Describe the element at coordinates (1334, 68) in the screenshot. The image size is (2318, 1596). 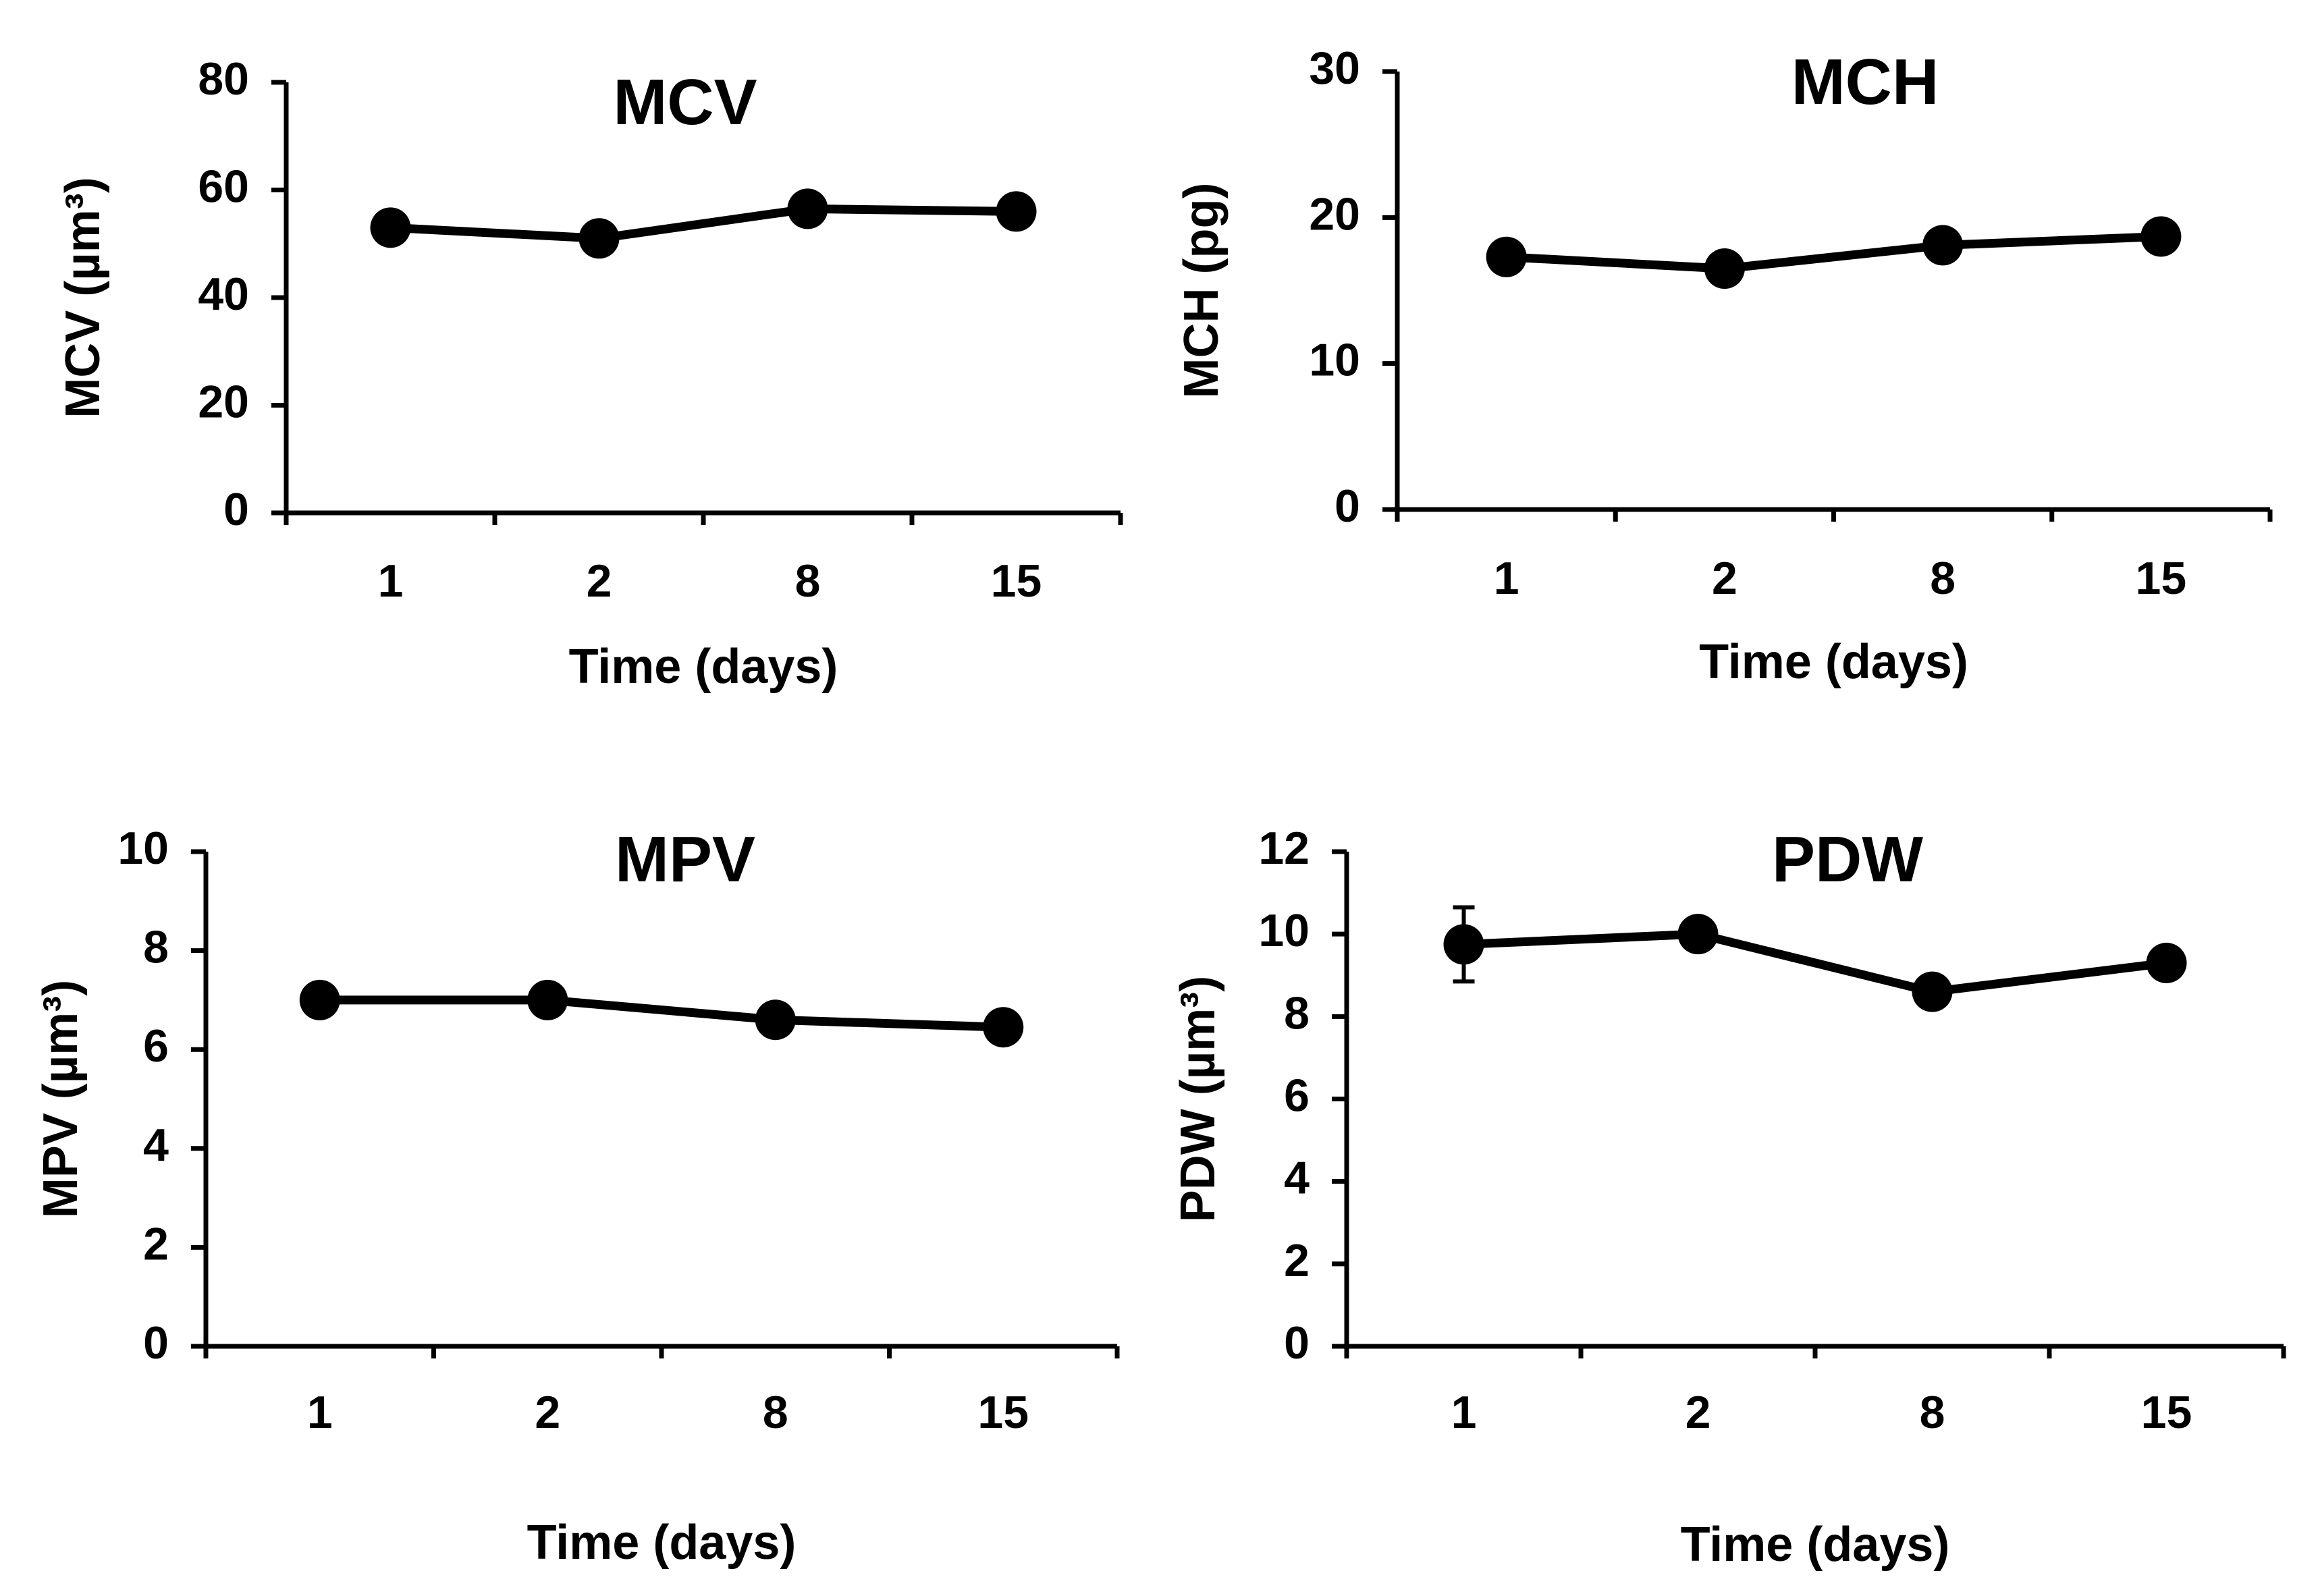
I see `y-tick-label: 30` at that location.